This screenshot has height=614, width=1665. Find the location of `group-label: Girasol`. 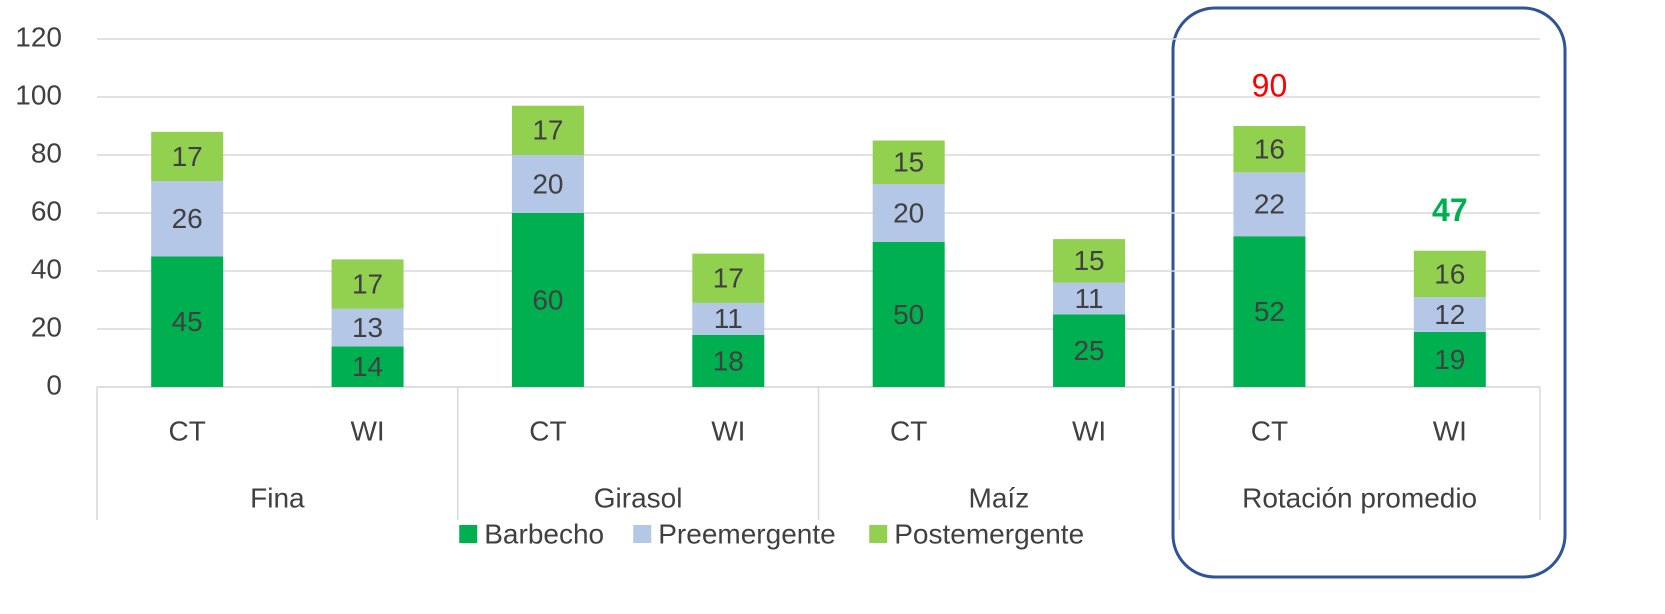

group-label: Girasol is located at coordinates (638, 497).